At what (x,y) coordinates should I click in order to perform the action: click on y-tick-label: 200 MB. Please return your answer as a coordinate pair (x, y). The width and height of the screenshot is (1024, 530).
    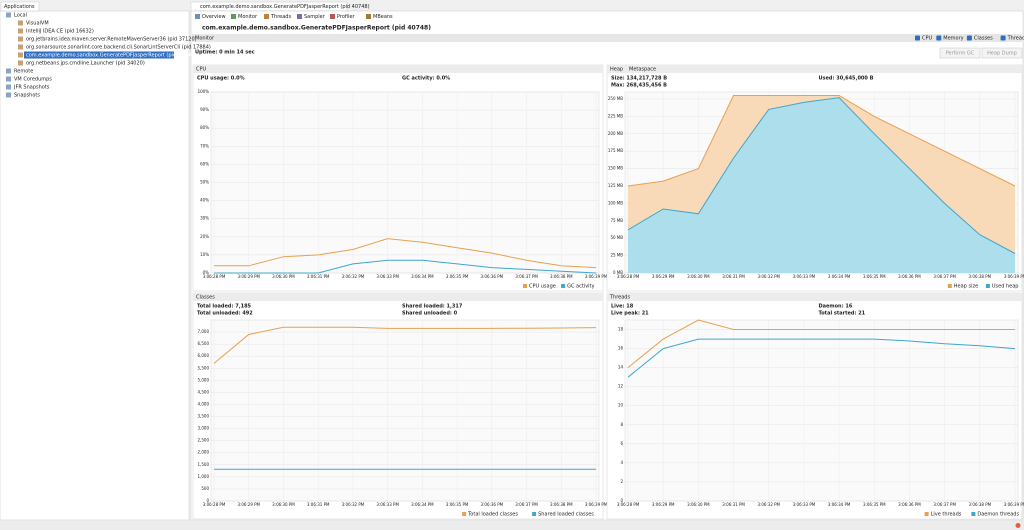
    Looking at the image, I should click on (615, 133).